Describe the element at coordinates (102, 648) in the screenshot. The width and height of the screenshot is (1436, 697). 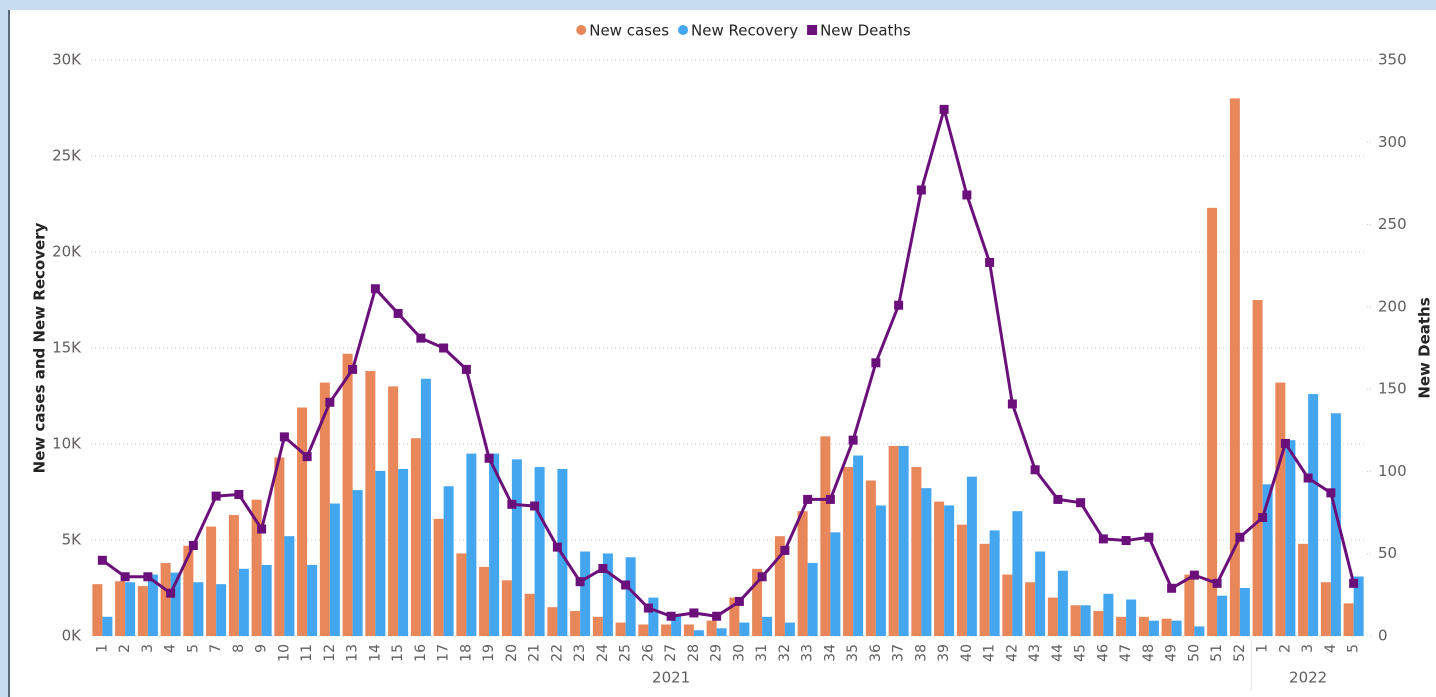
I see `x-tick-label: 1` at that location.